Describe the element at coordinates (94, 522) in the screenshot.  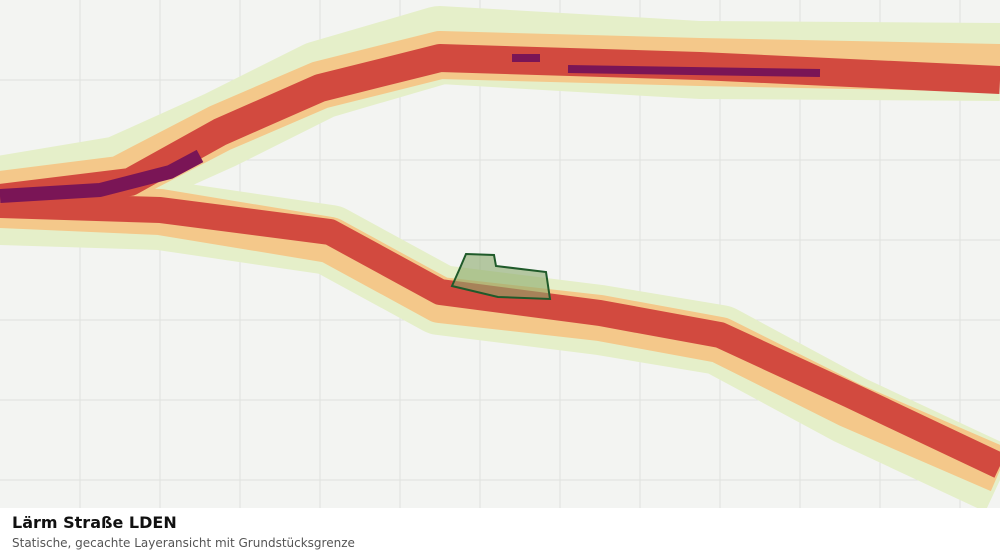
I see `layer-title: Lärm Straße LDEN` at that location.